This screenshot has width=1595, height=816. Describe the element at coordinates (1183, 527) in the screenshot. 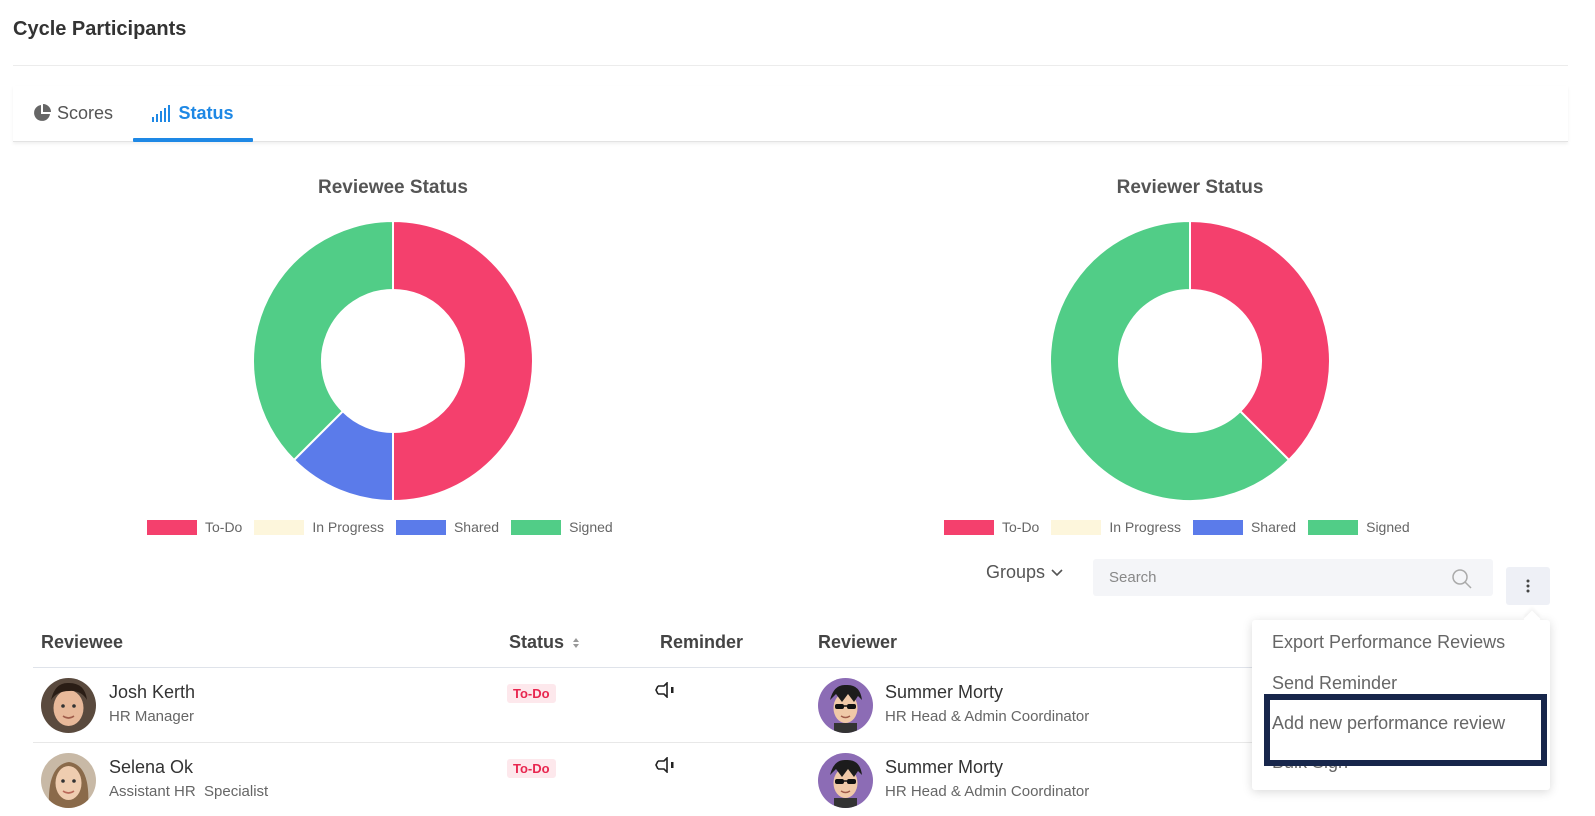

I see `reviewer-chart-legend: To-Do In Progress Shared Signed` at that location.